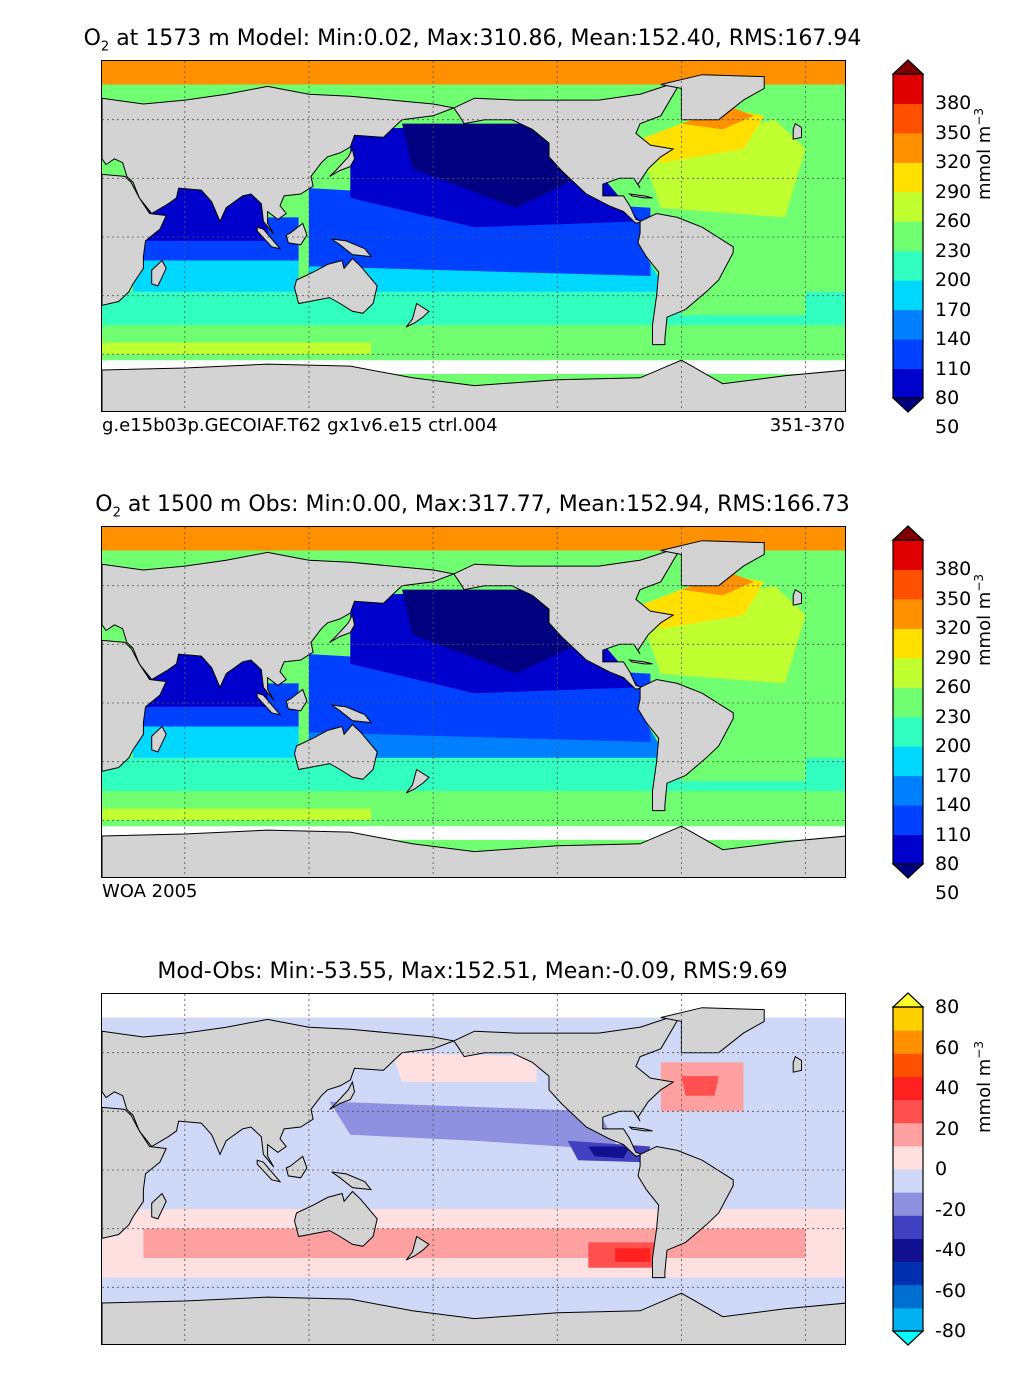 This screenshot has width=1028, height=1393. I want to click on colorbar-tick-label: 140, so click(953, 339).